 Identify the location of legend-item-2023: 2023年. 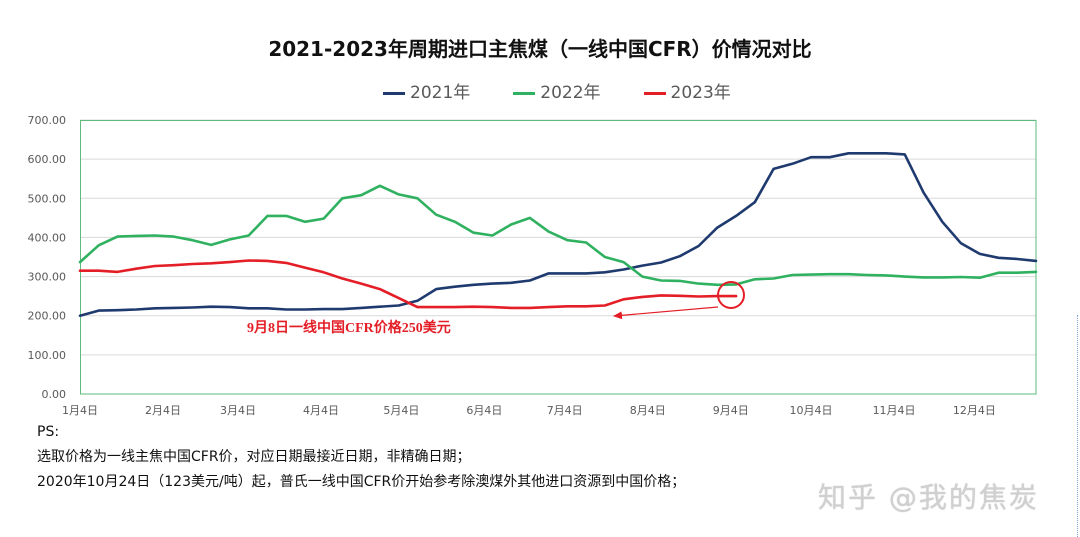
(687, 93).